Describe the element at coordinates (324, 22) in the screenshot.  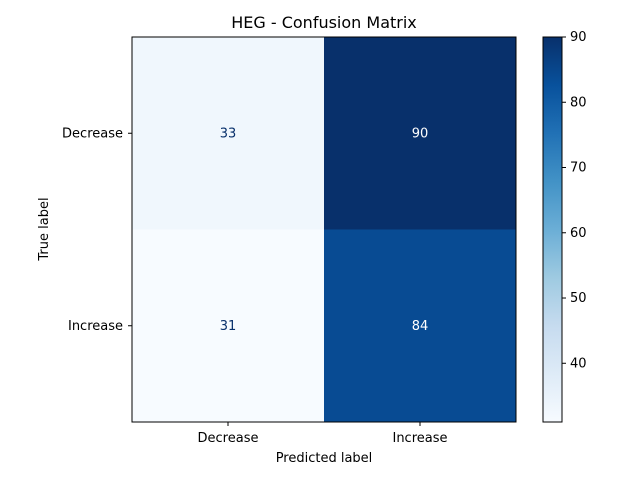
I see `chart-title: HEG - Confusion Matrix` at that location.